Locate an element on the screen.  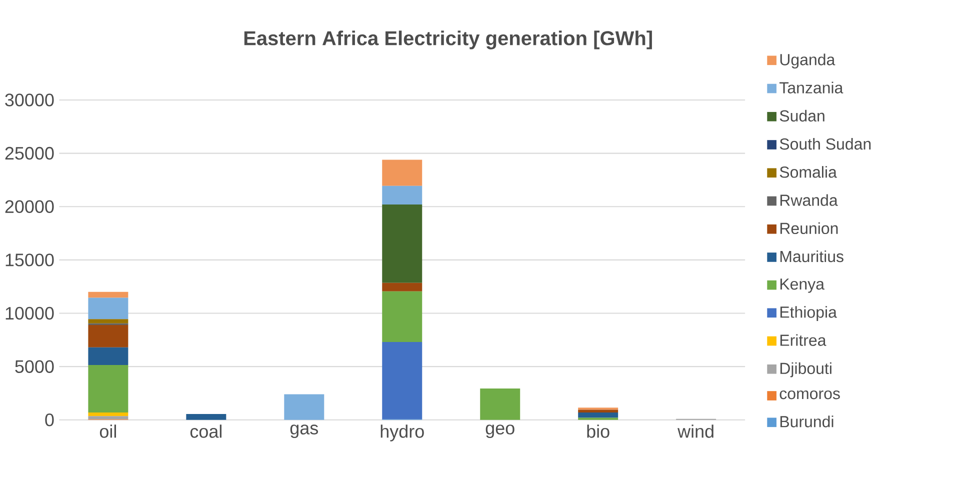
x-tick-label: hydro is located at coordinates (402, 433).